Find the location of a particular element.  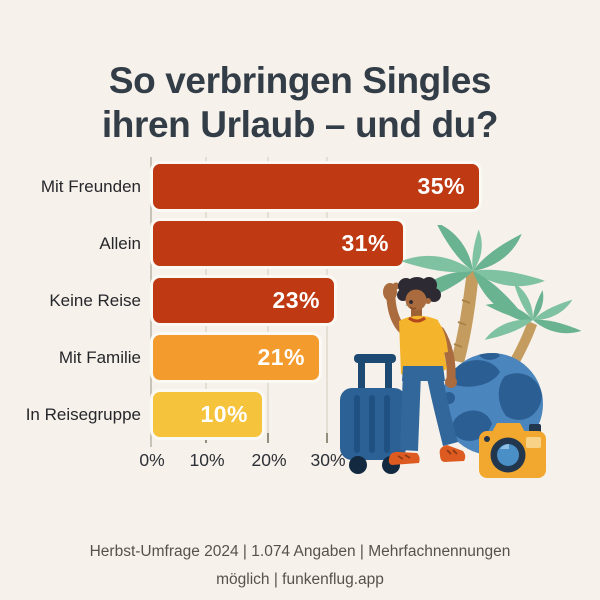

table-row: Keine Reise 23% is located at coordinates (300, 300).